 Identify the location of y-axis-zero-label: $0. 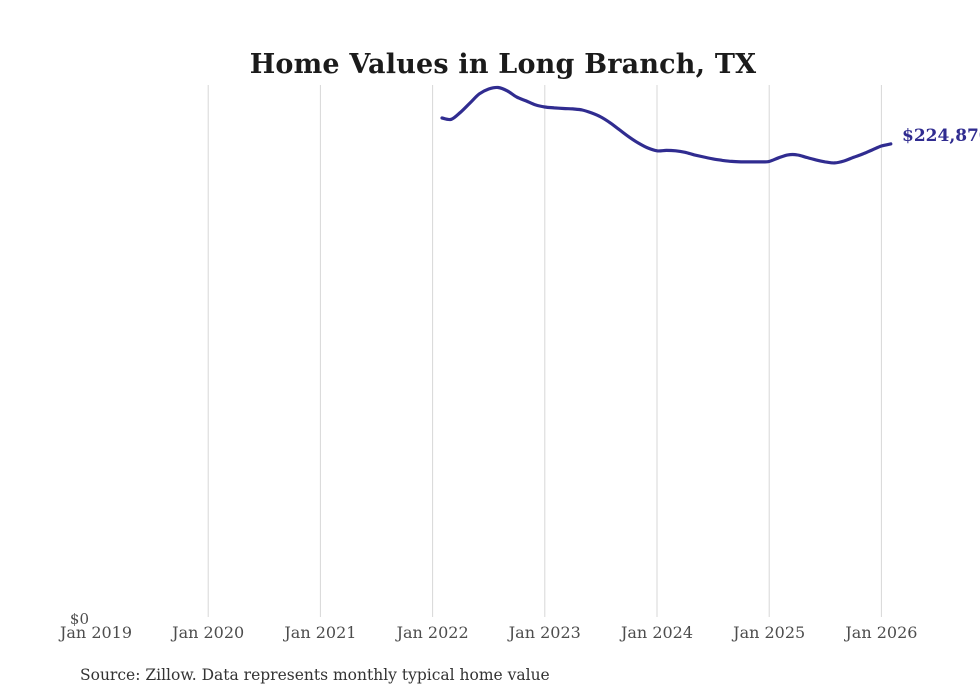
(79, 619).